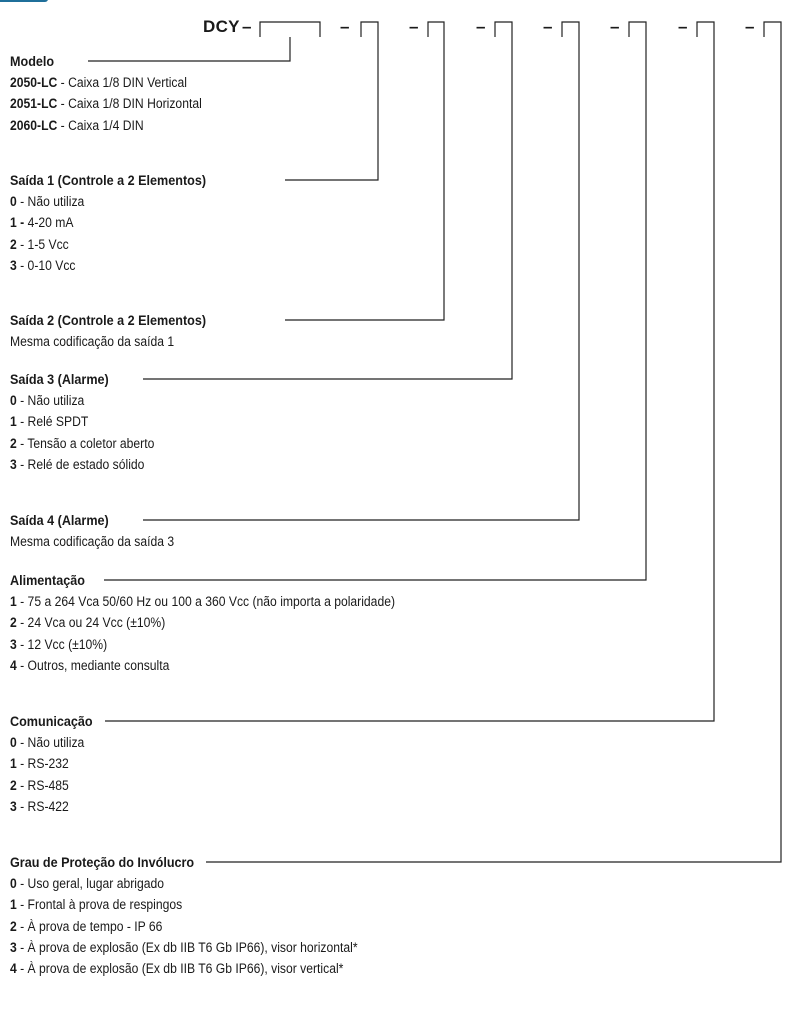 This screenshot has height=1011, width=794. I want to click on option-code: 2060-LC, so click(34, 125).